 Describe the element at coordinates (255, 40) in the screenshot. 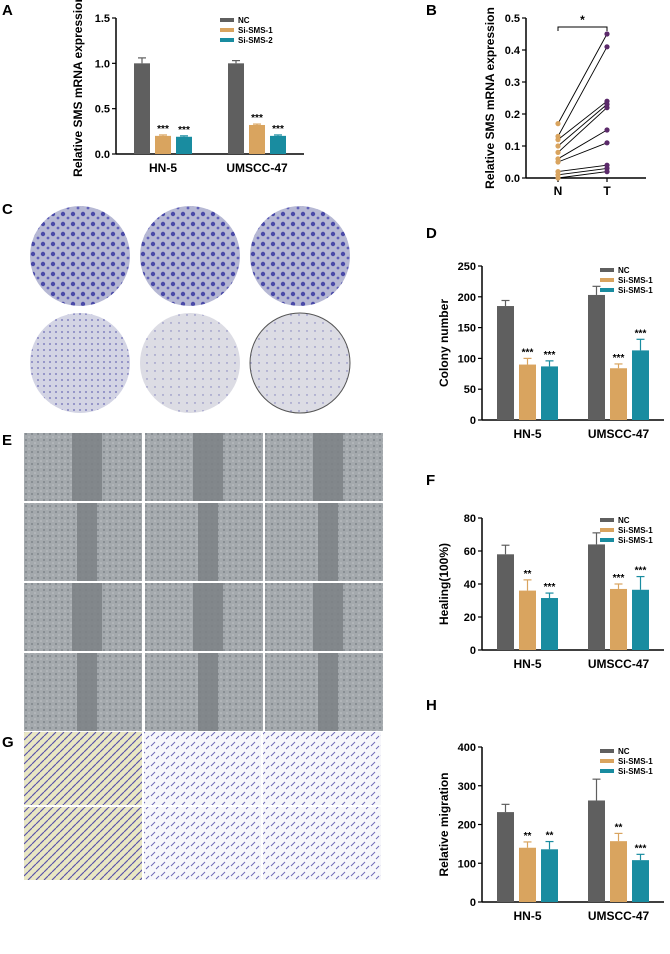

I see `legend-label: Si-SMS-2` at that location.